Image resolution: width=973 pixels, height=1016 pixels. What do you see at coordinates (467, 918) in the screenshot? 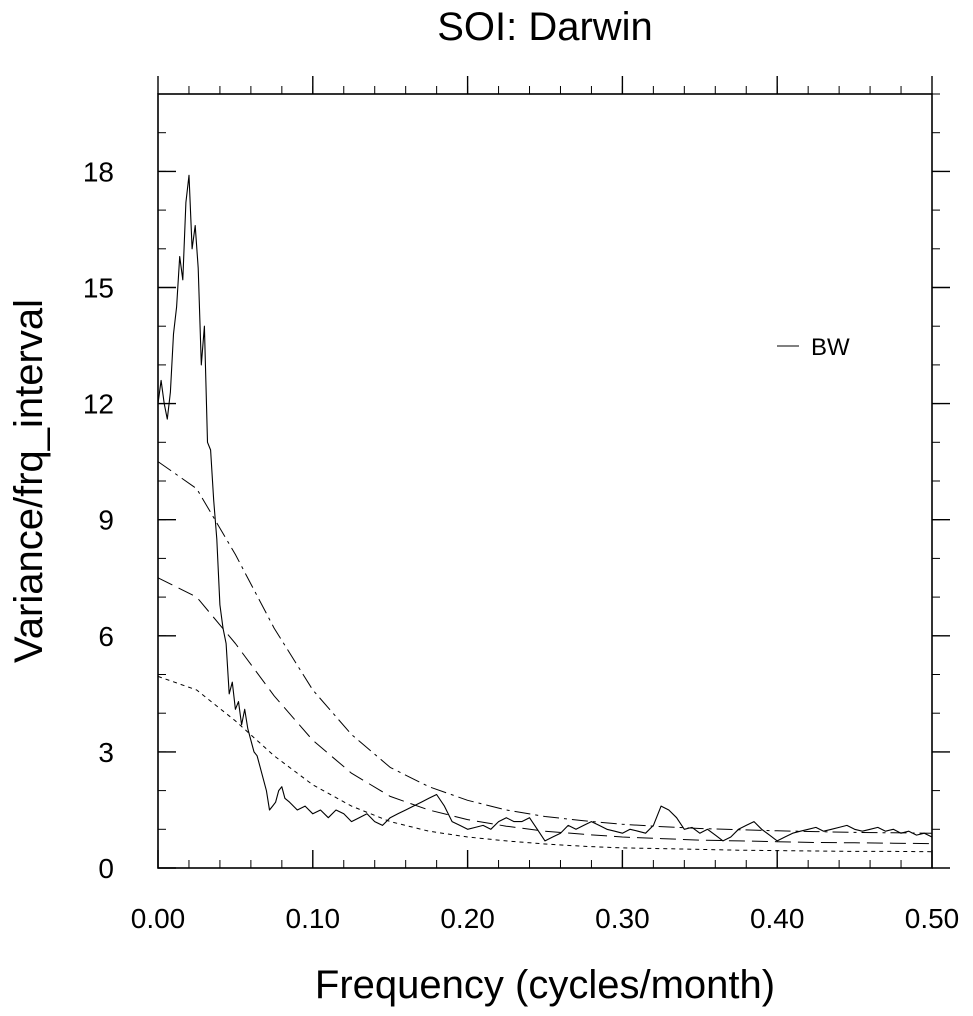
I see `x-tick-label: 0.20` at bounding box center [467, 918].